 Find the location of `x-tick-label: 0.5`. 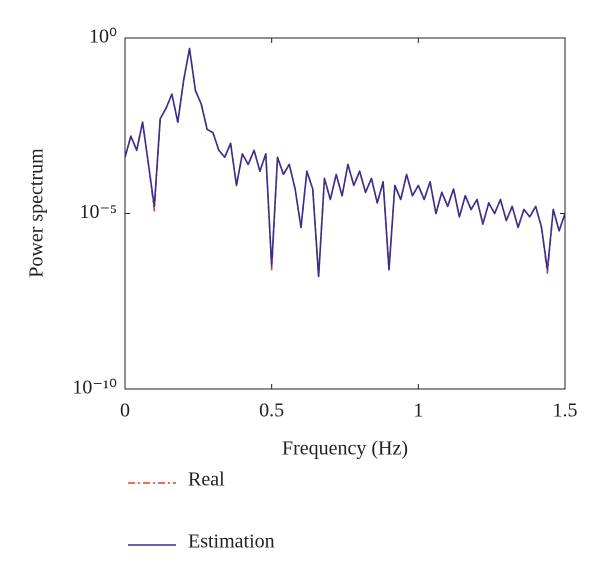

x-tick-label: 0.5 is located at coordinates (271, 411).